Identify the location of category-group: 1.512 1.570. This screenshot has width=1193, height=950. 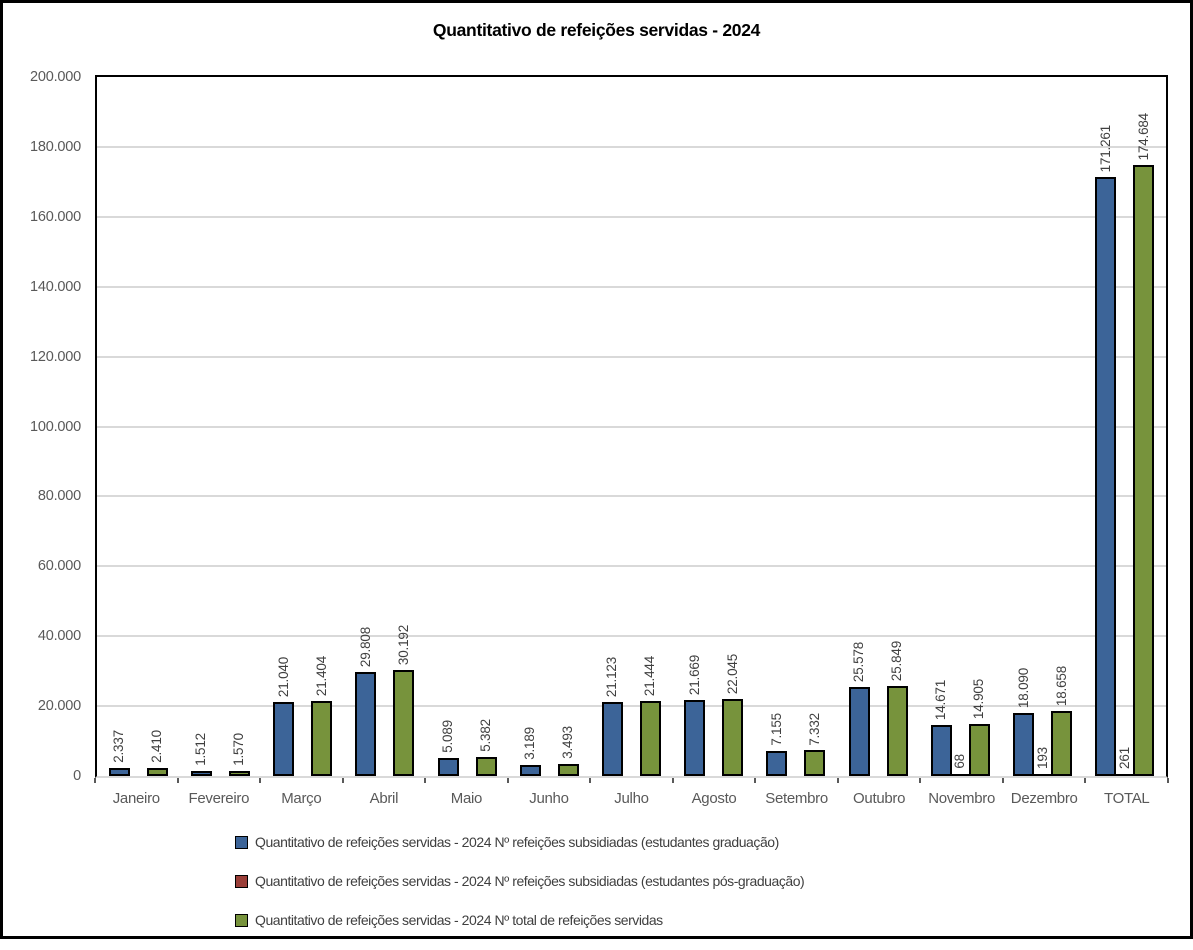
(220, 426).